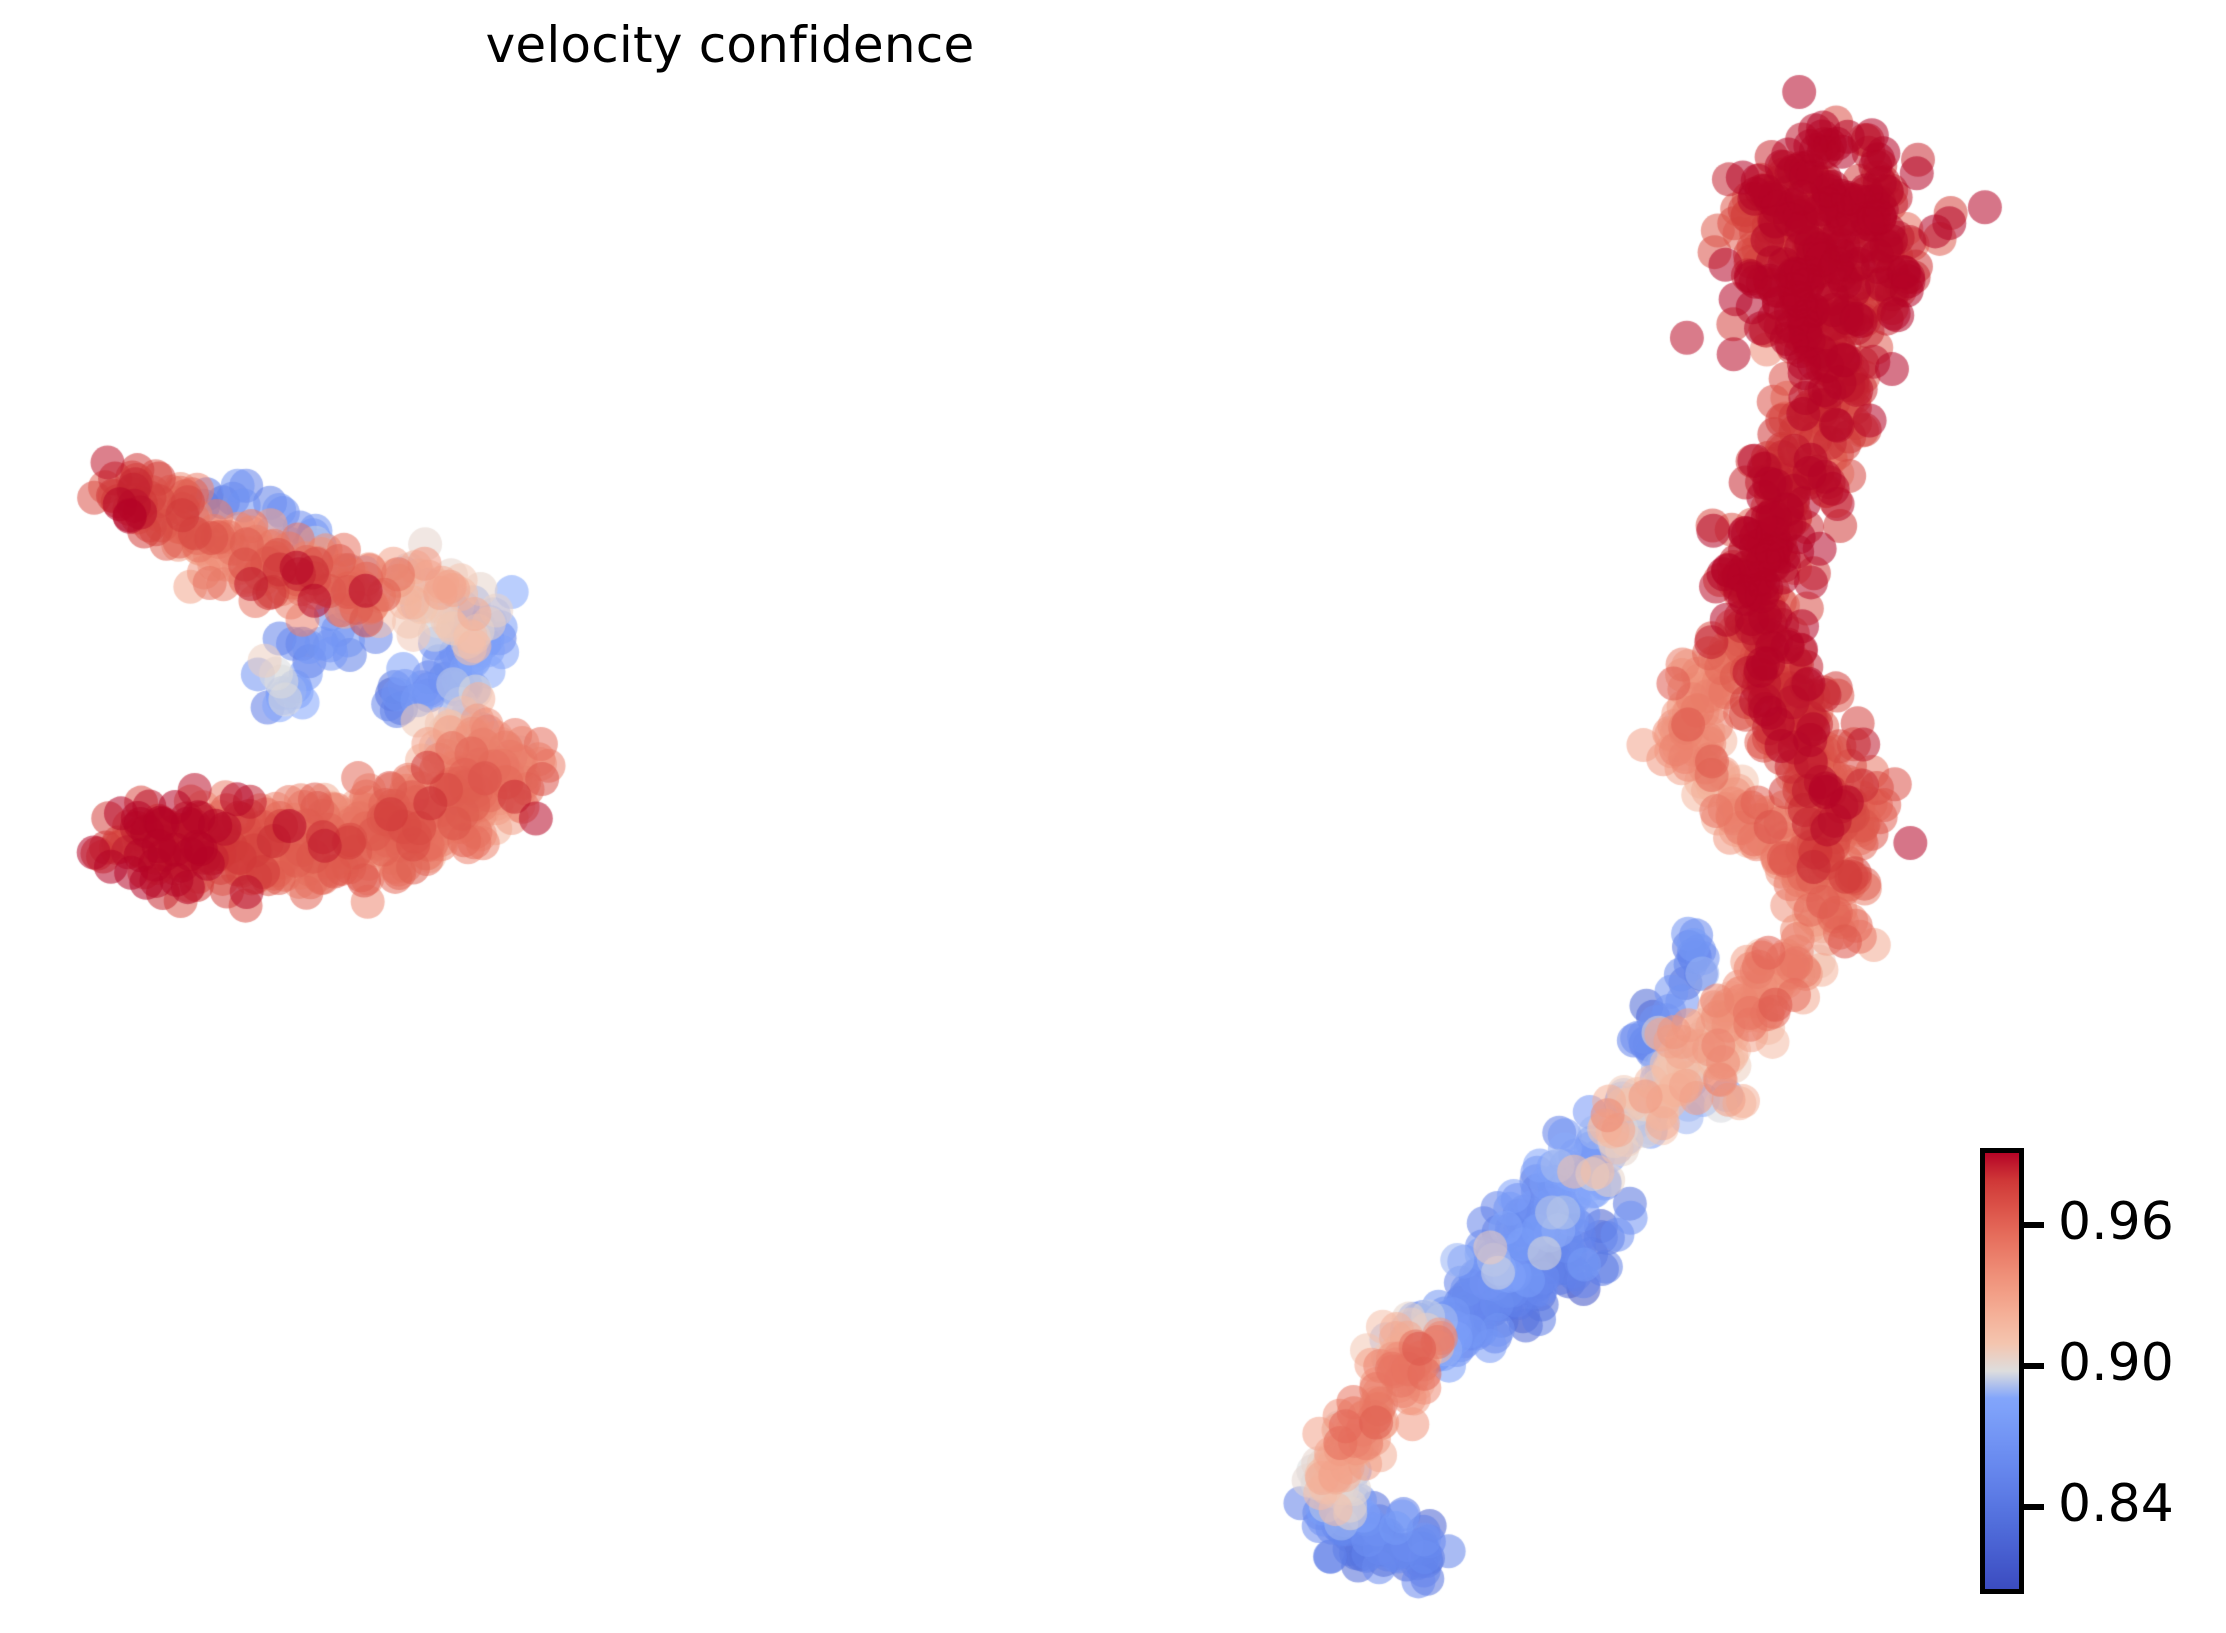 The width and height of the screenshot is (2226, 1633). I want to click on colorbar-tick-label-1: 0.90, so click(2116, 1363).